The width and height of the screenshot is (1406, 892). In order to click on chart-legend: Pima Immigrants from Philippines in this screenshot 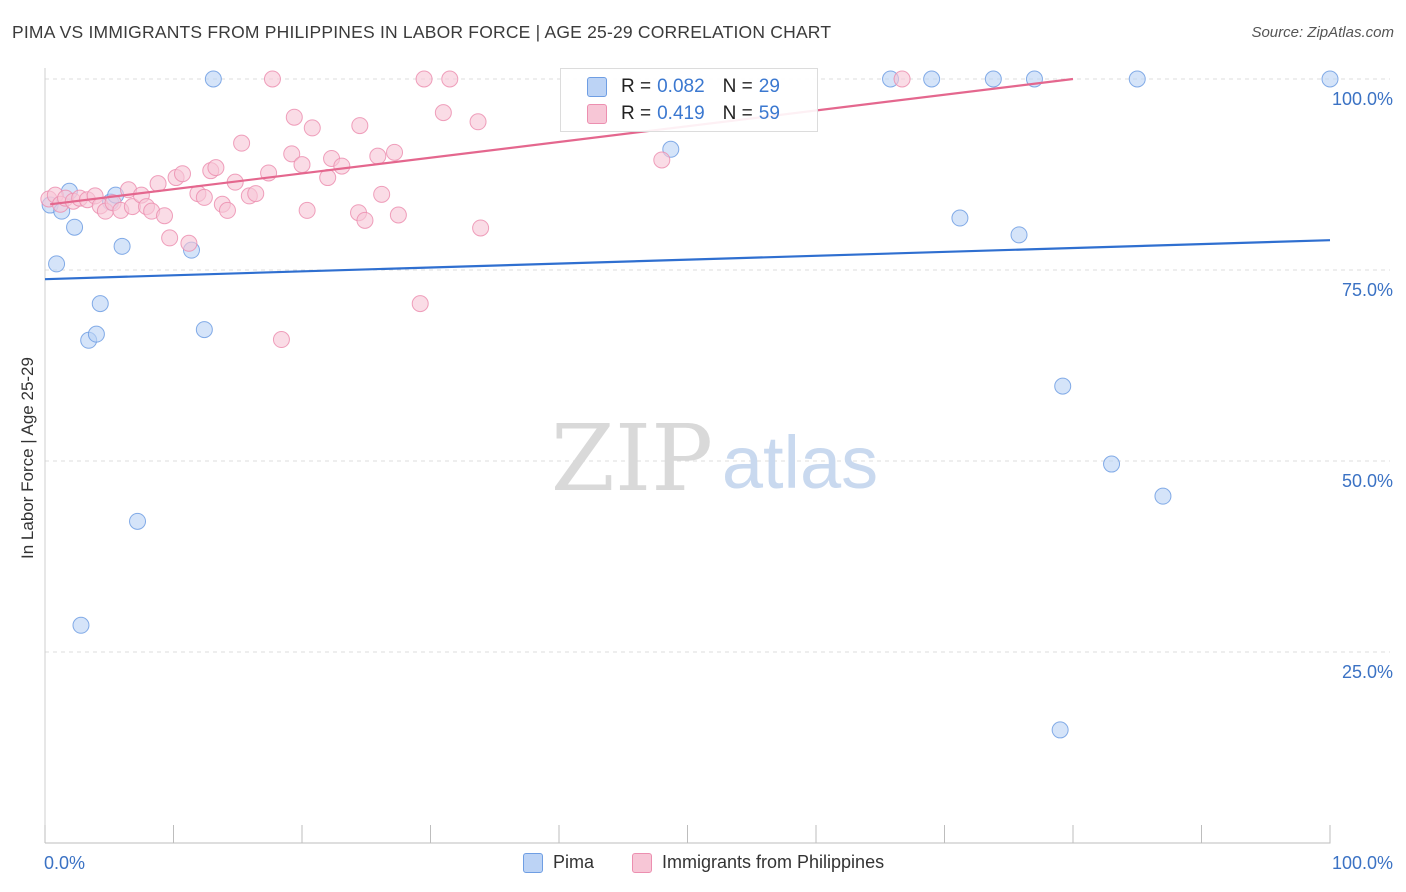, I will do `click(703, 864)`.